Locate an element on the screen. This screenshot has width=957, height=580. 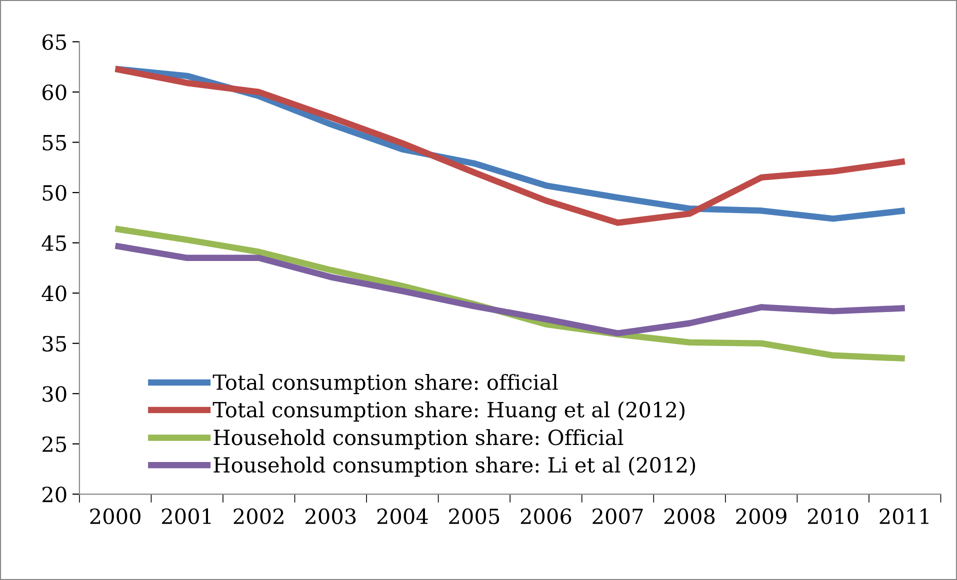
legend-label: Total consumption share: official is located at coordinates (385, 384).